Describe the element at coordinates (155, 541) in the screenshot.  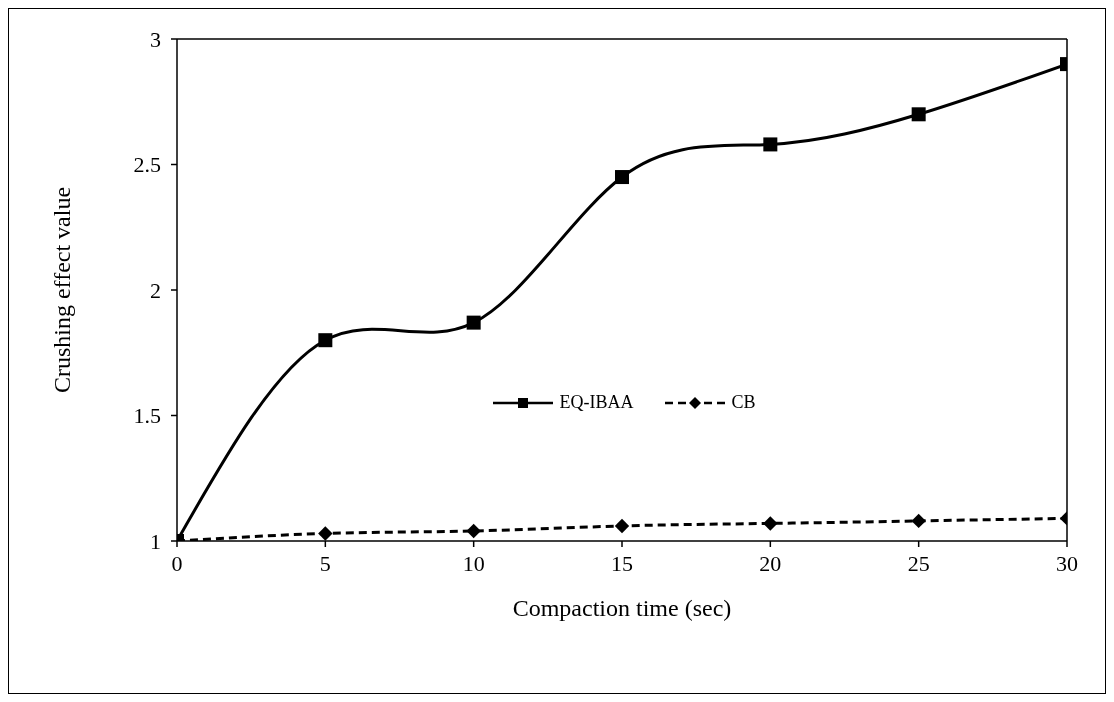
I see `y-tick-label: 1` at that location.